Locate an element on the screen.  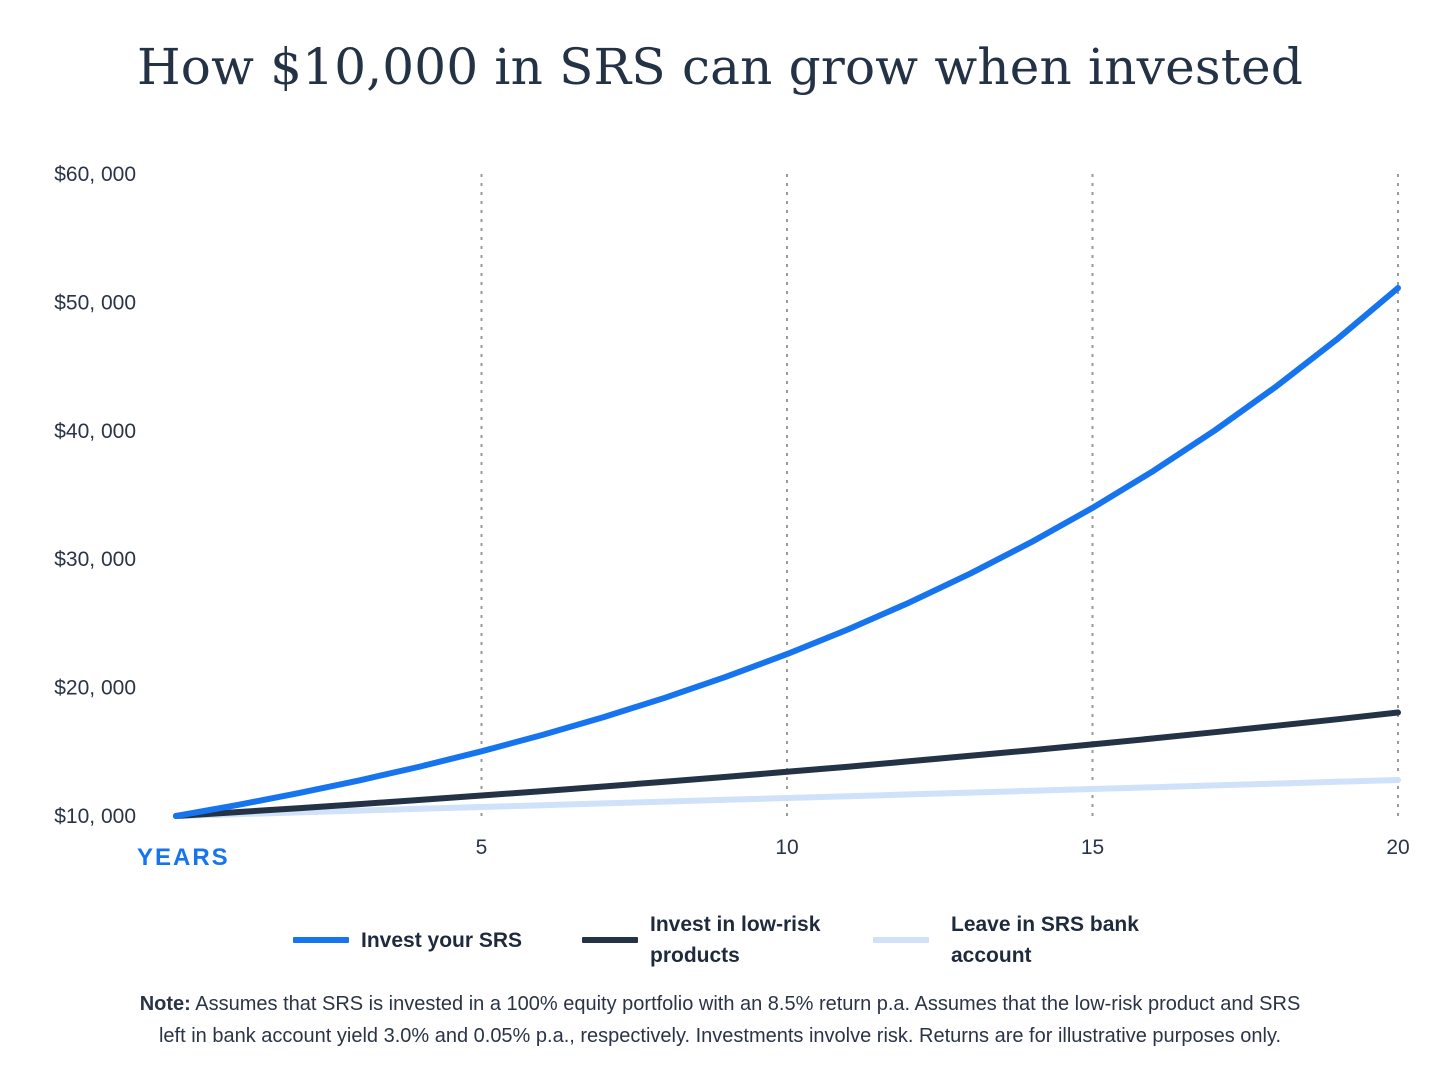
x-axis-ticks: 5 10 15 20 is located at coordinates (943, 847).